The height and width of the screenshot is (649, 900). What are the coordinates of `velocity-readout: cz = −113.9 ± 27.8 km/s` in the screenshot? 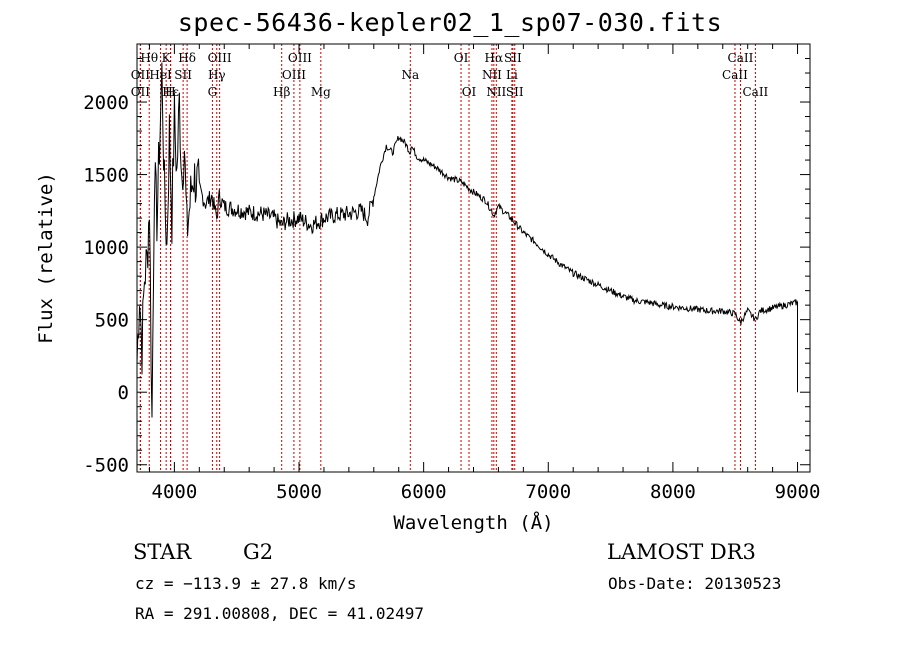 It's located at (246, 583).